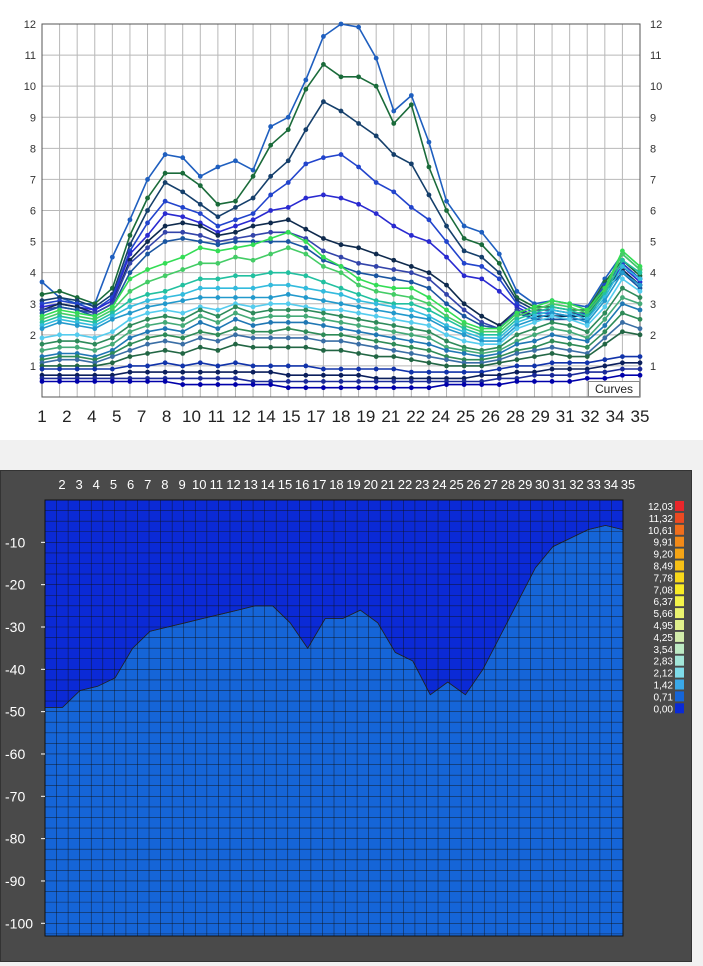 The image size is (703, 966). What do you see at coordinates (370, 484) in the screenshot?
I see `x-tick-label: 20` at bounding box center [370, 484].